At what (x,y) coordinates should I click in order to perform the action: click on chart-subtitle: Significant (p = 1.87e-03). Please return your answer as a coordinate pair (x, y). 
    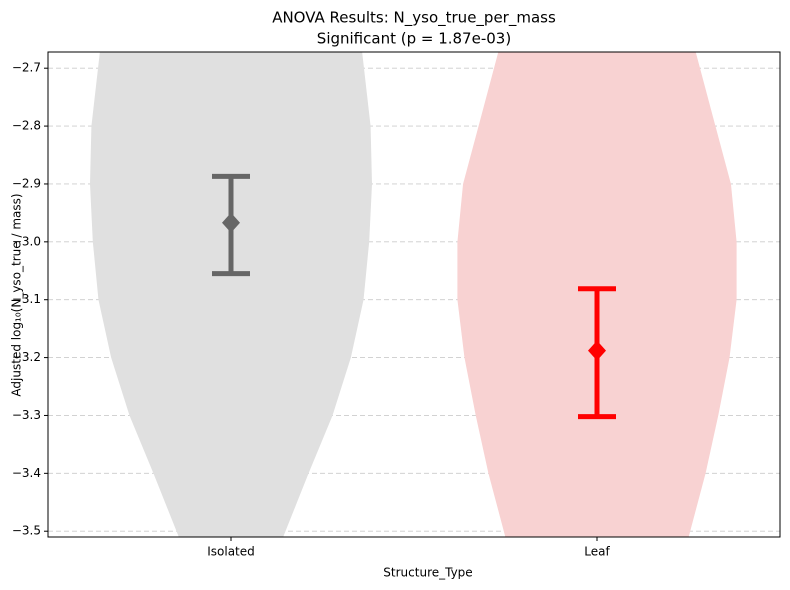
    Looking at the image, I should click on (414, 39).